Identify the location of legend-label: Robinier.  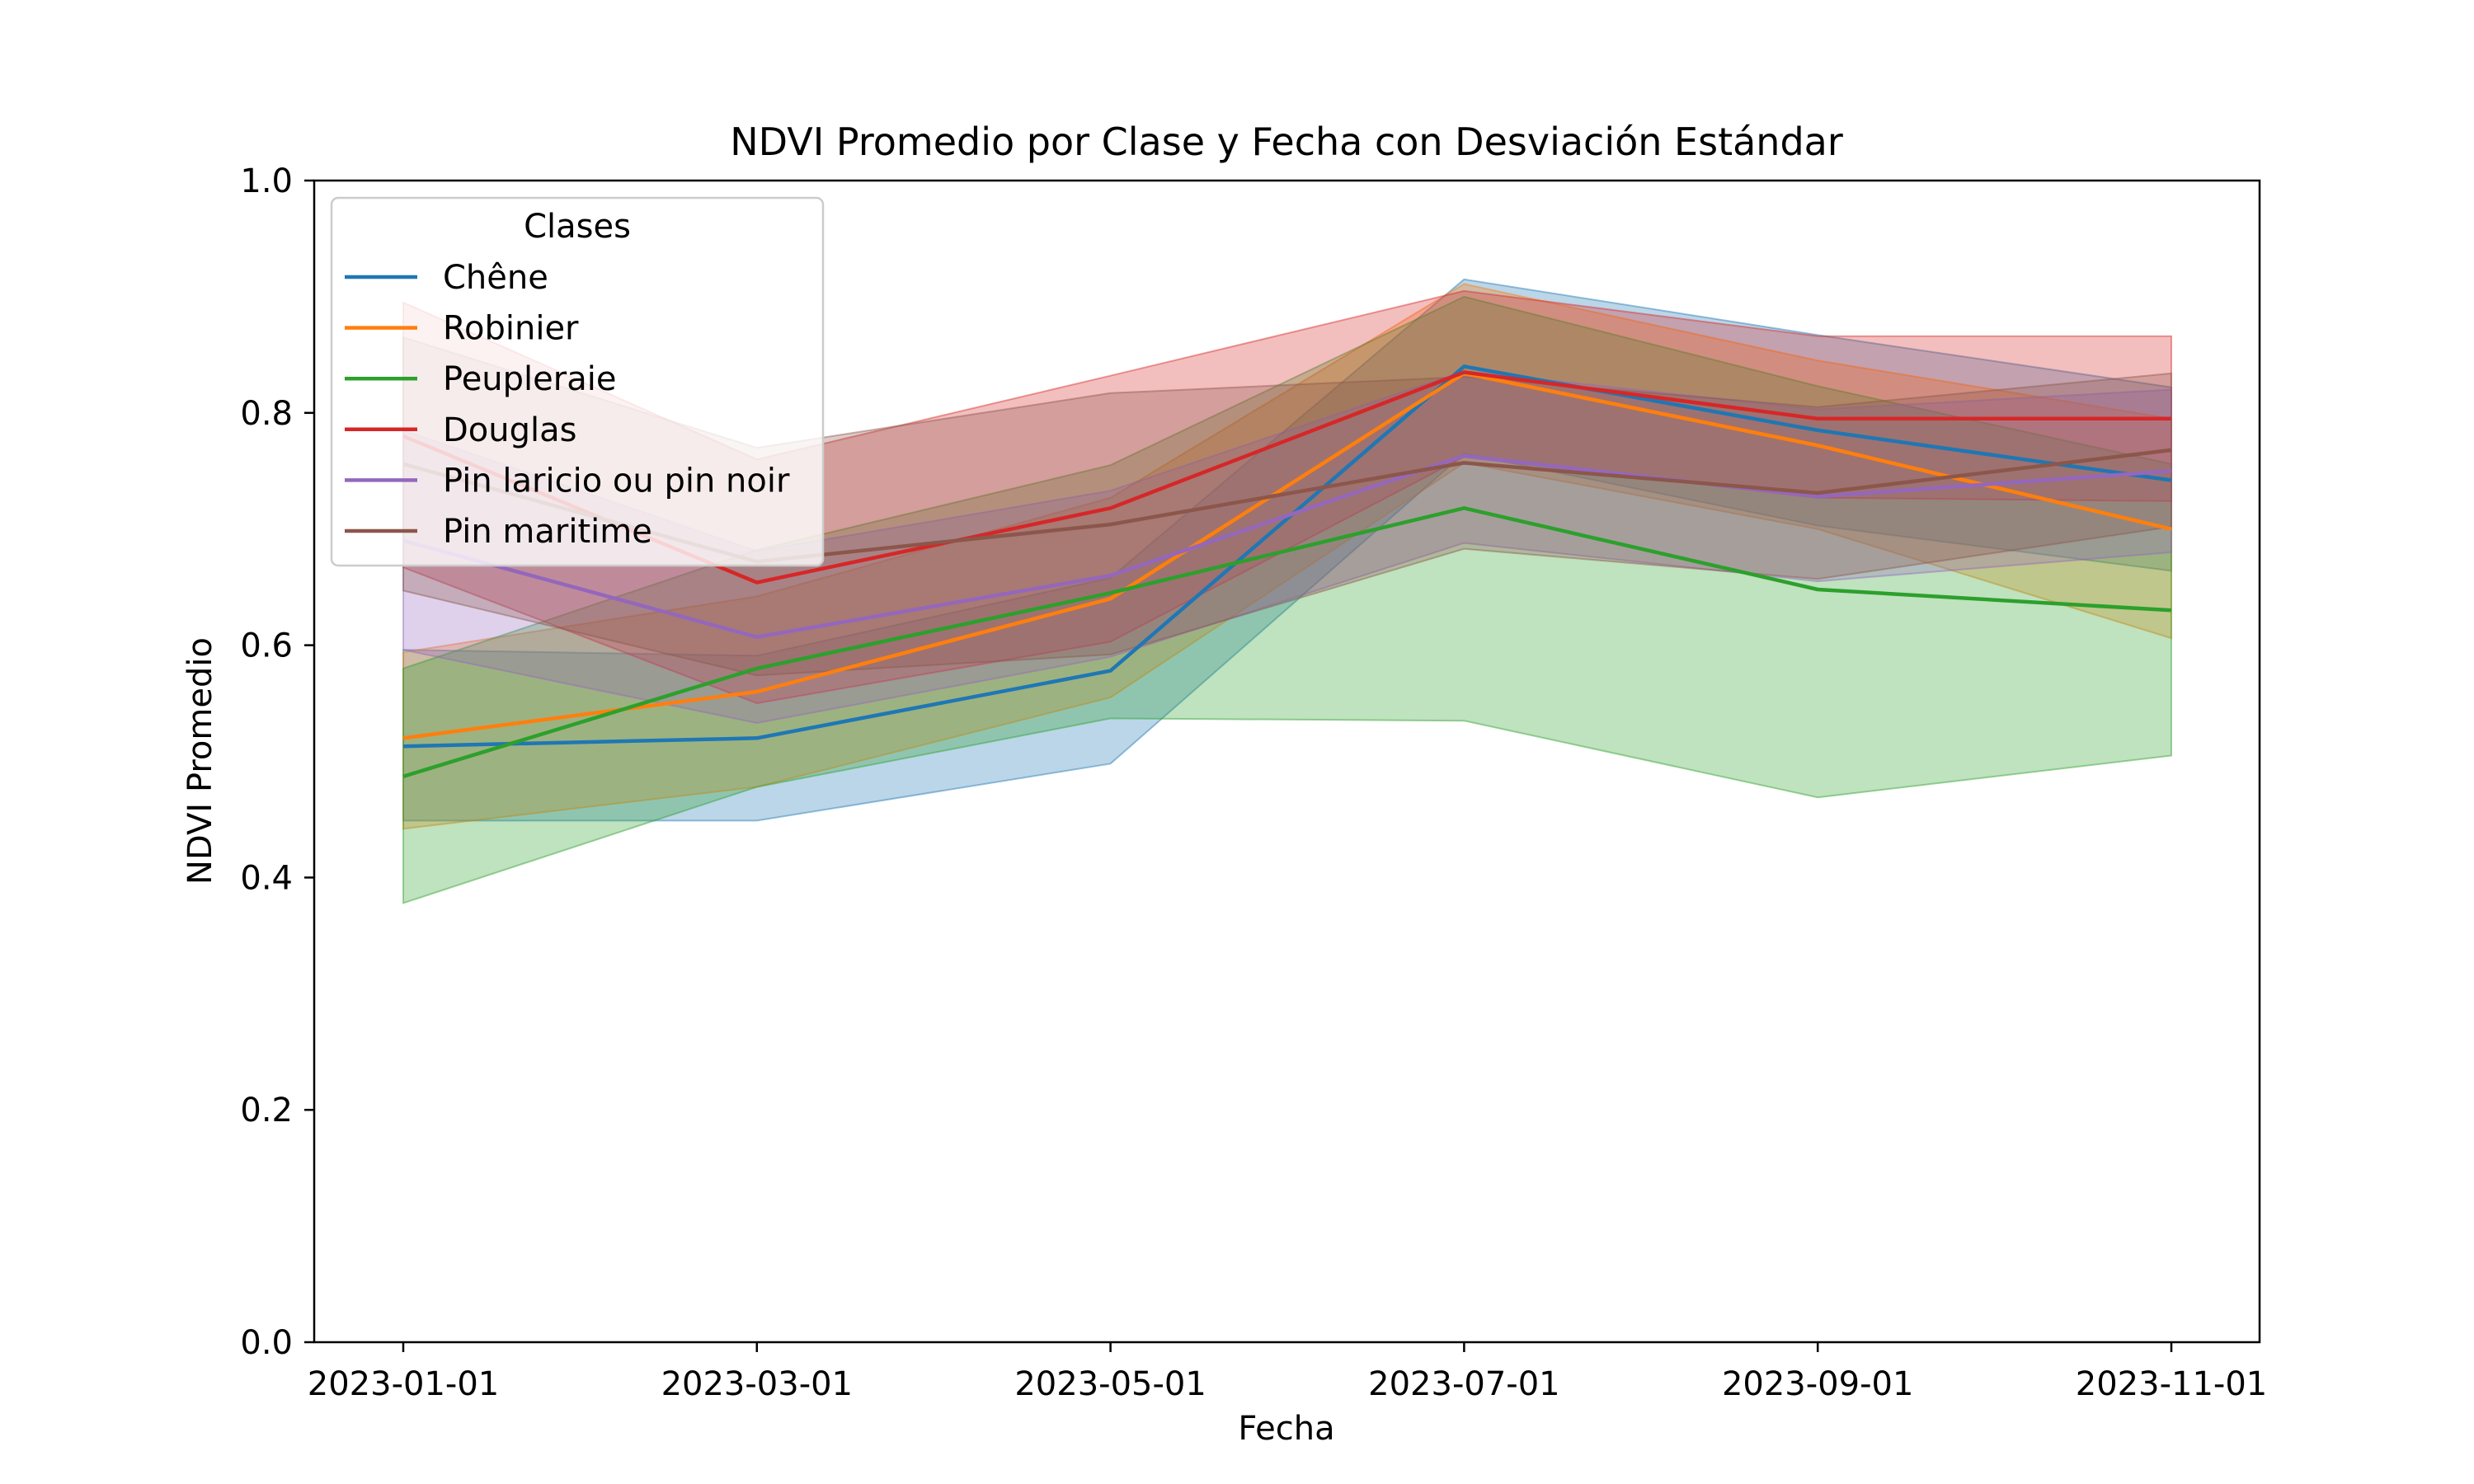
(511, 329).